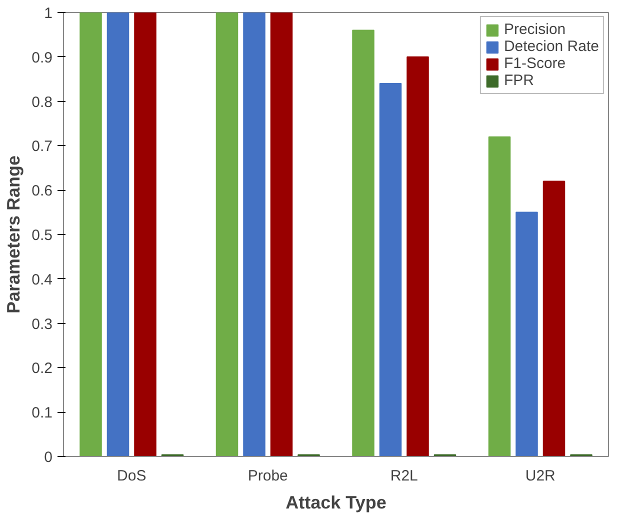 This screenshot has height=521, width=625. Describe the element at coordinates (42, 147) in the screenshot. I see `y-tick-label: 0.7` at that location.